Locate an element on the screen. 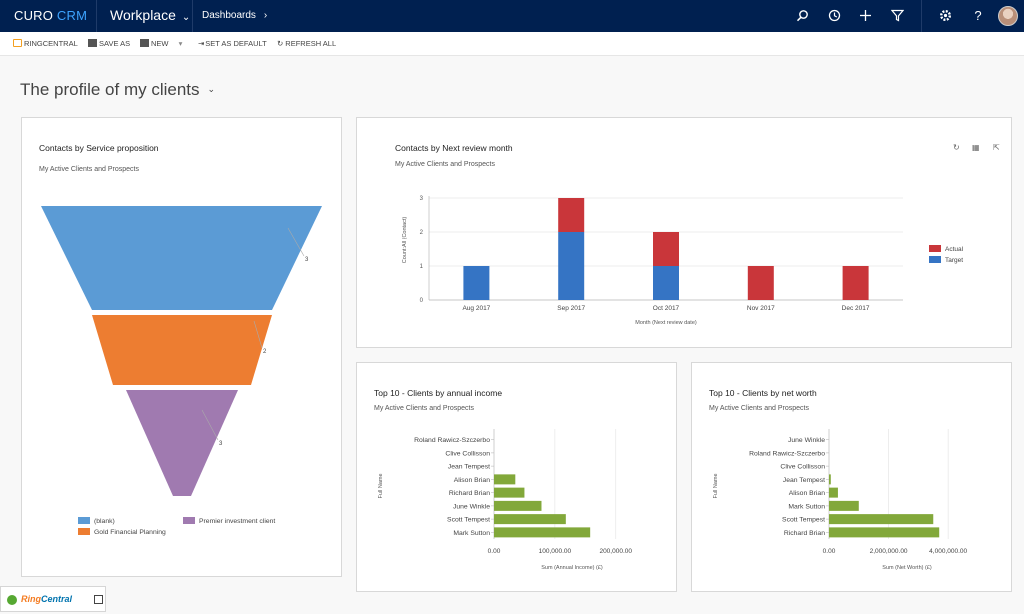  panel-title: Top 10 - Clients by net worth is located at coordinates (763, 393).